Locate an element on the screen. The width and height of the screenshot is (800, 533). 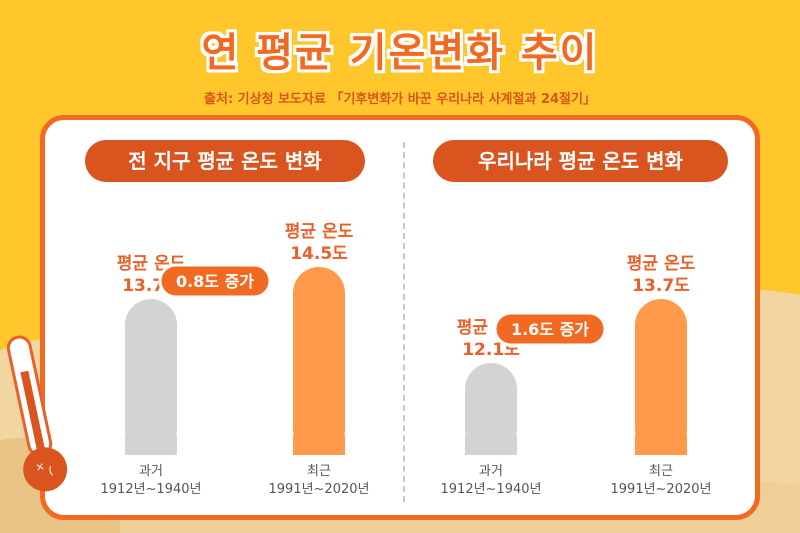
thermometer-icon: × ( is located at coordinates (37, 413).